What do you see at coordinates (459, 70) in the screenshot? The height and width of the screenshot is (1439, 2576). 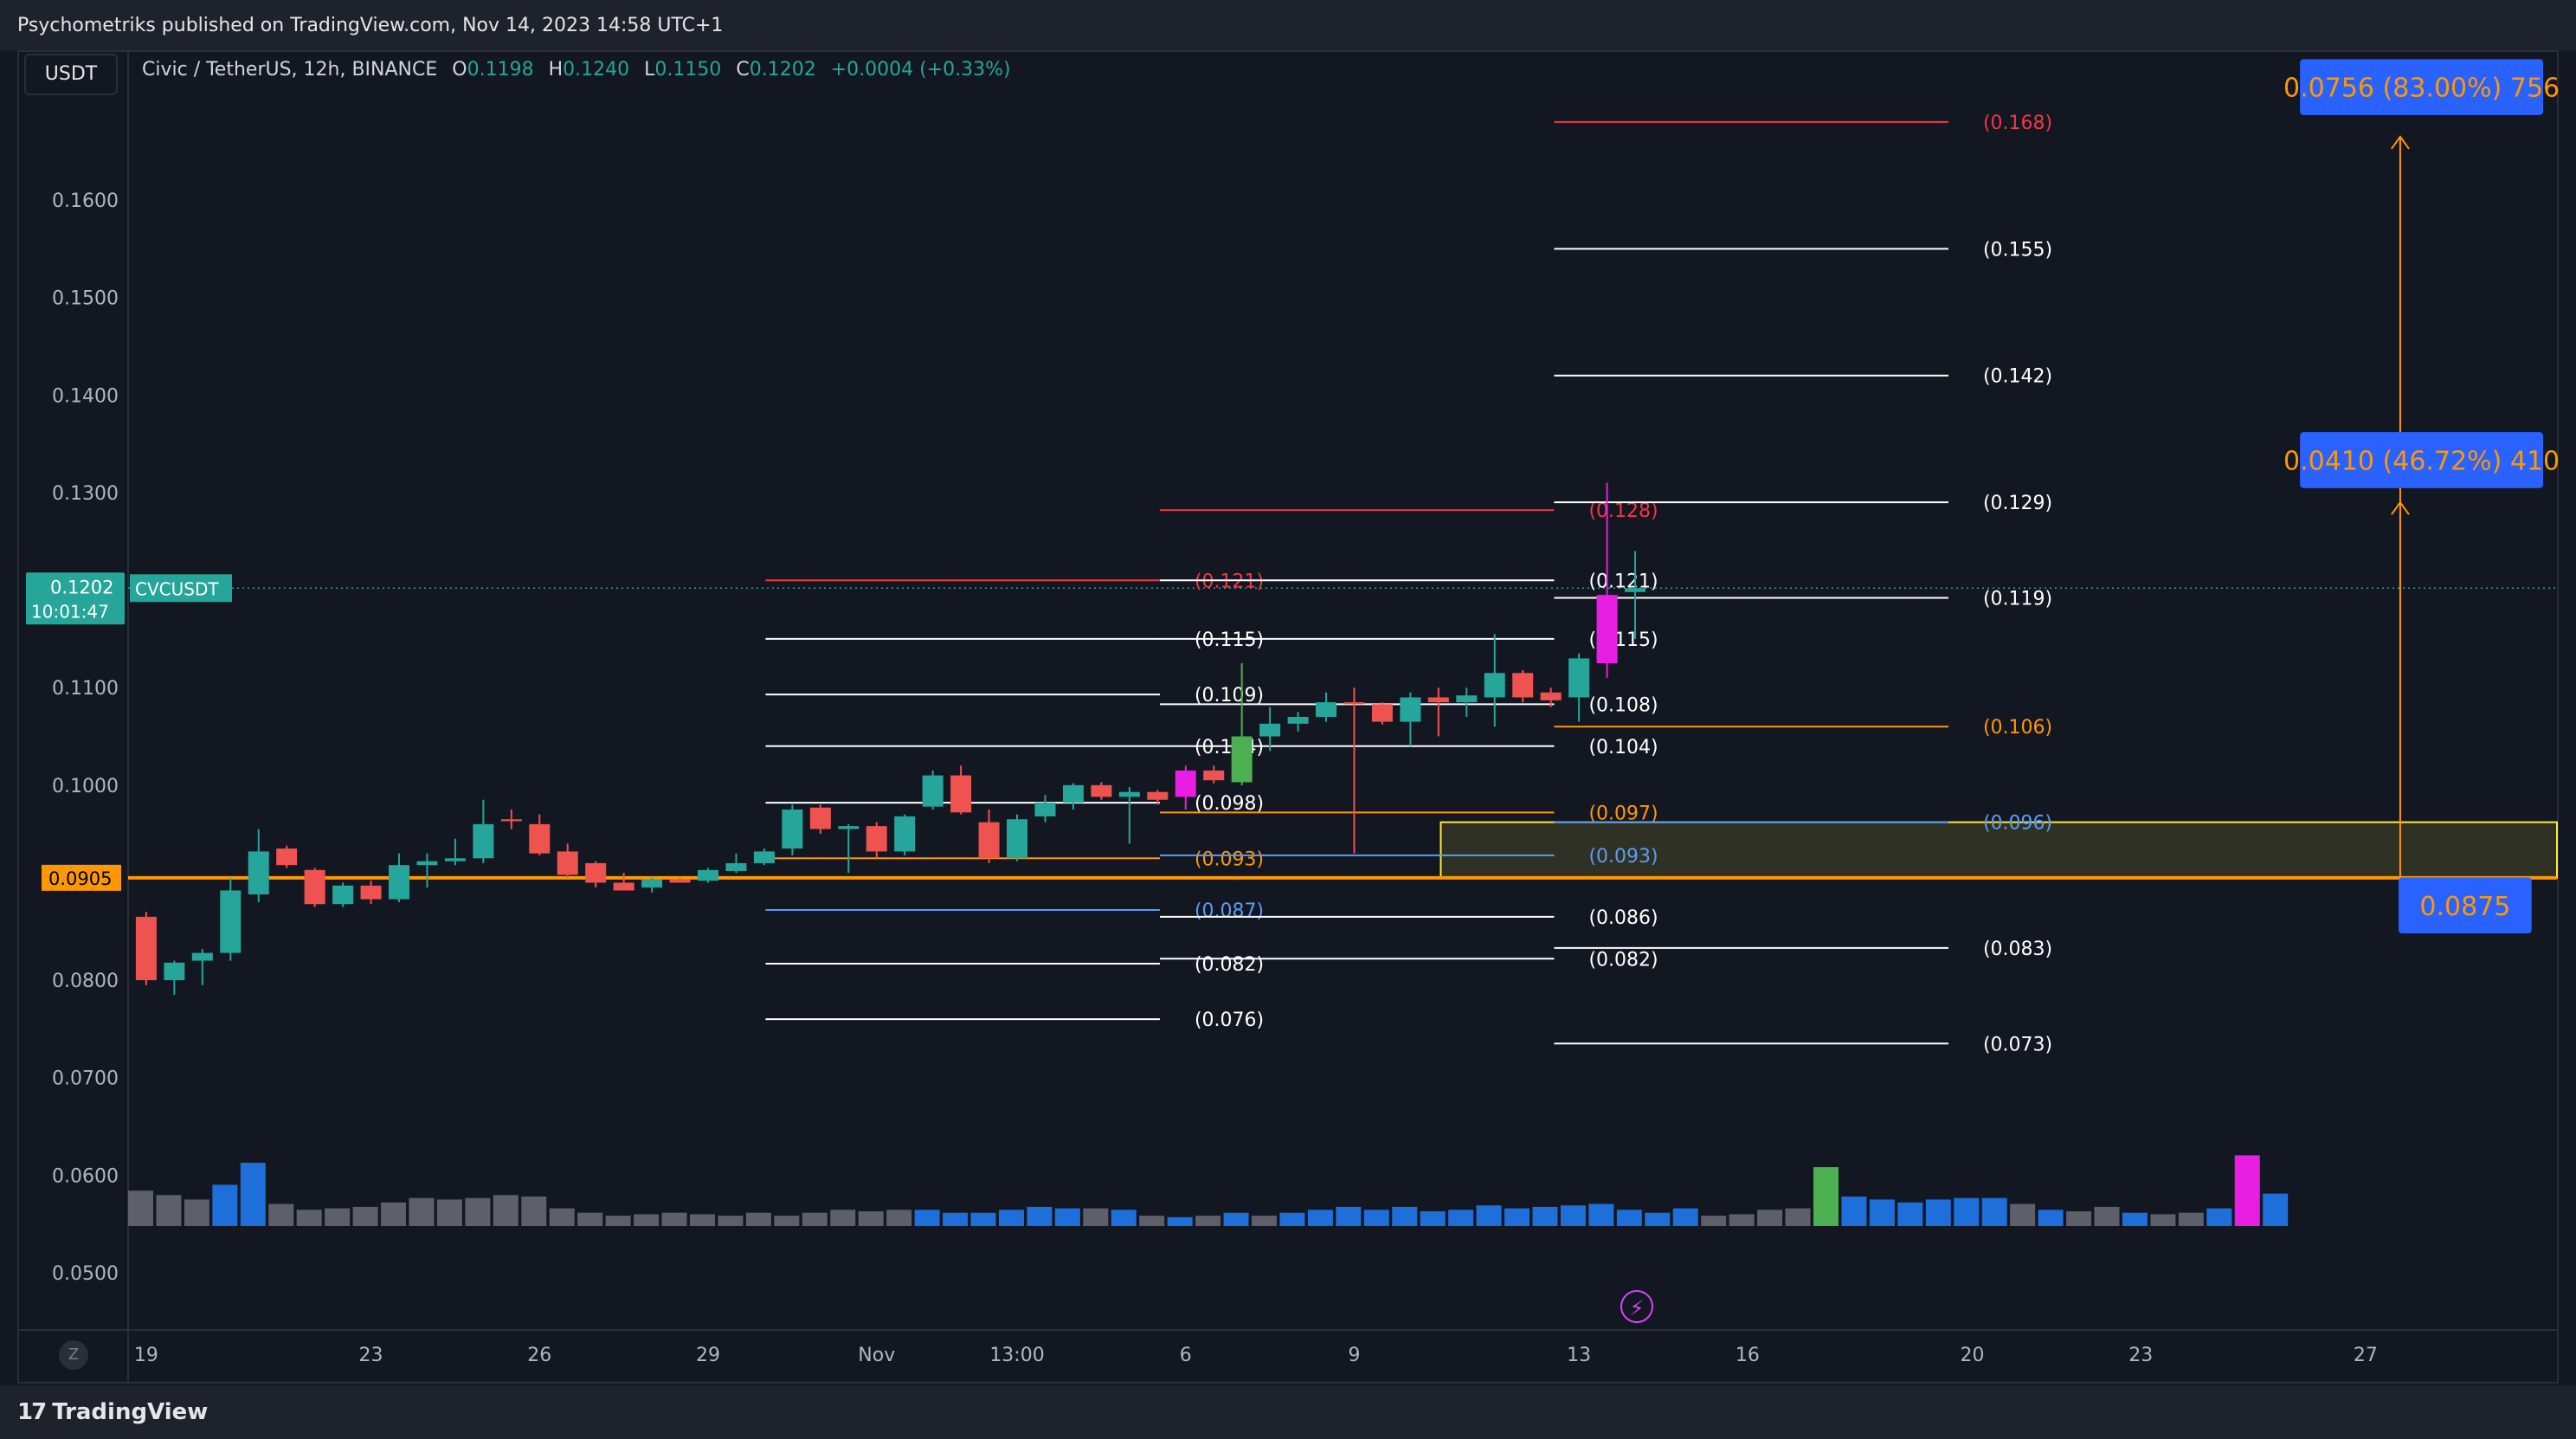 I see `open-label: O` at bounding box center [459, 70].